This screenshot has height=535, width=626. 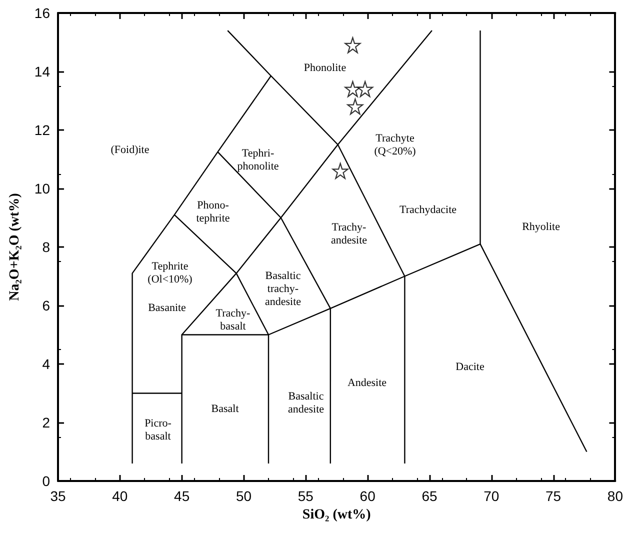 I want to click on annotation: Trachyte (Q<20%), so click(x=395, y=145).